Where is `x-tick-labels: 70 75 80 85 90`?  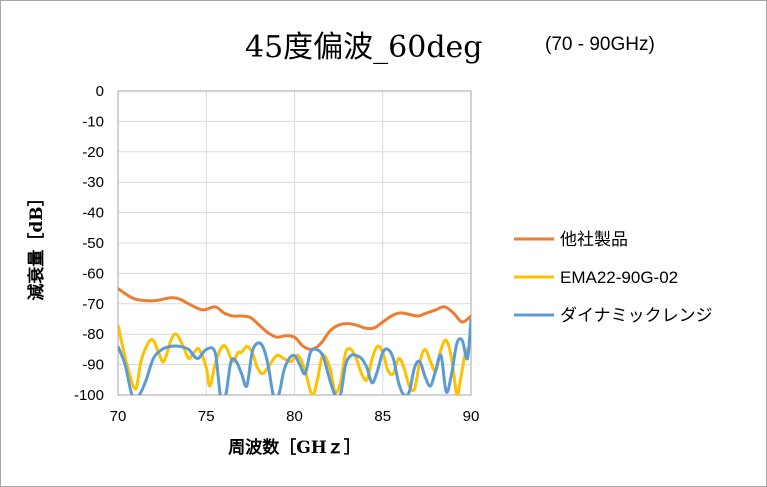 x-tick-labels: 70 75 80 85 90 is located at coordinates (295, 416).